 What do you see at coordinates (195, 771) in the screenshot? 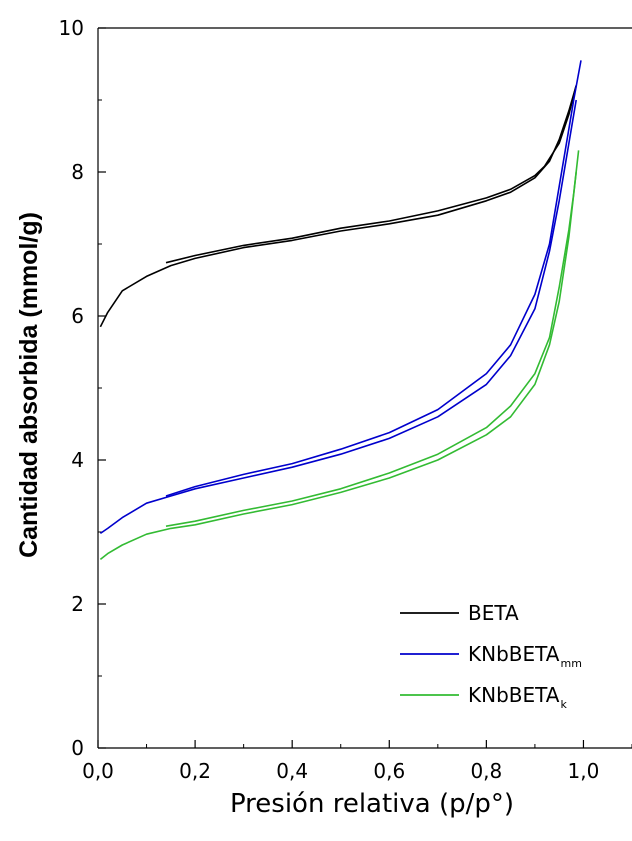
I see `x-tick-label: 0,2` at bounding box center [195, 771].